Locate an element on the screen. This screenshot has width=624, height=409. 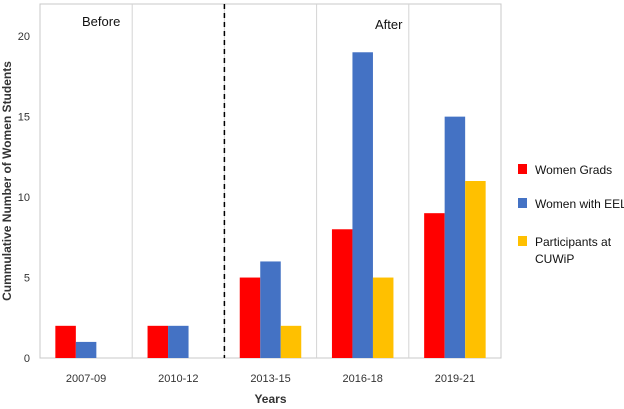
y-axis-title: Cummulative Number of Women Students is located at coordinates (7, 181).